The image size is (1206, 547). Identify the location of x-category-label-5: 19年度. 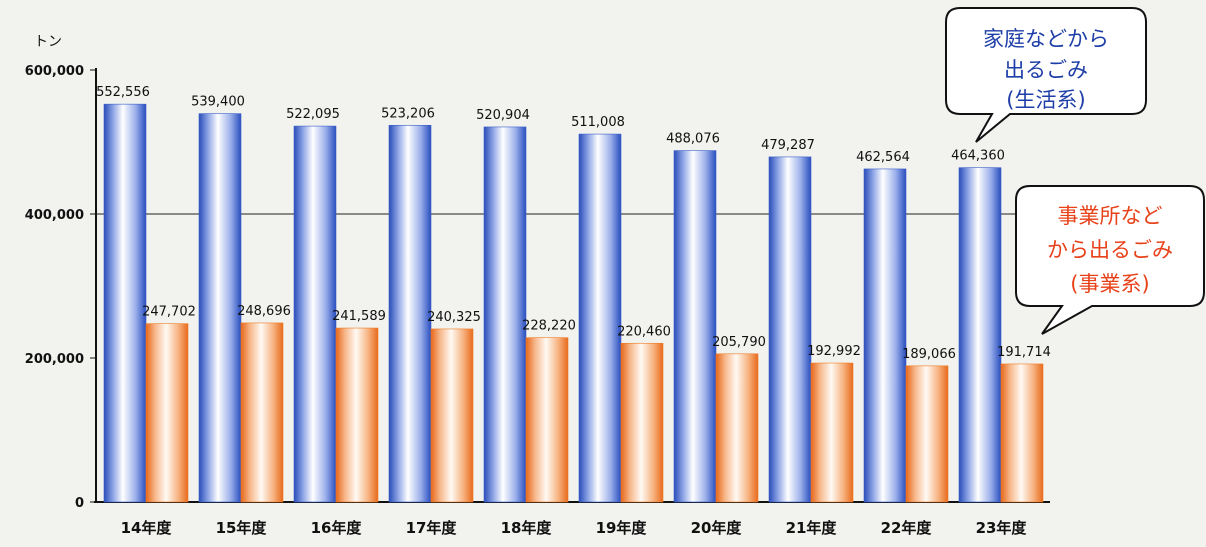
(622, 528).